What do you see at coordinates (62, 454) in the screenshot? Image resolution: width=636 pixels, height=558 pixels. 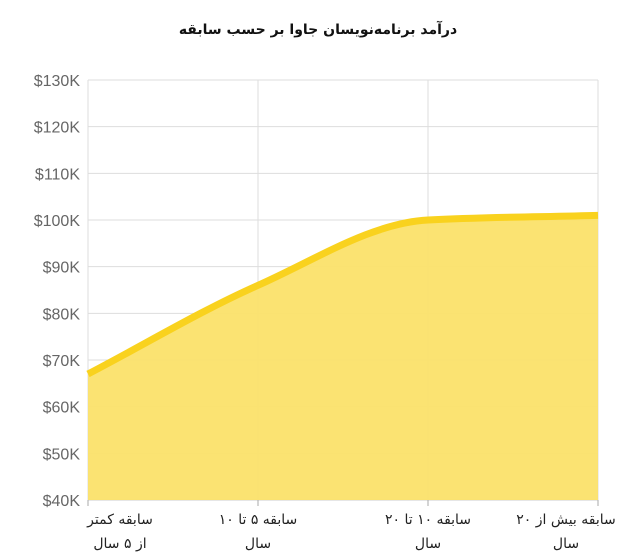 I see `y-tick-label: $50K` at bounding box center [62, 454].